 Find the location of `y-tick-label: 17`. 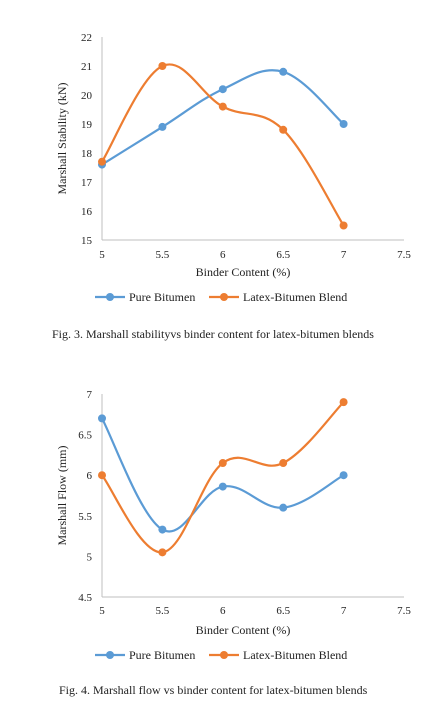

y-tick-label: 17 is located at coordinates (87, 183).